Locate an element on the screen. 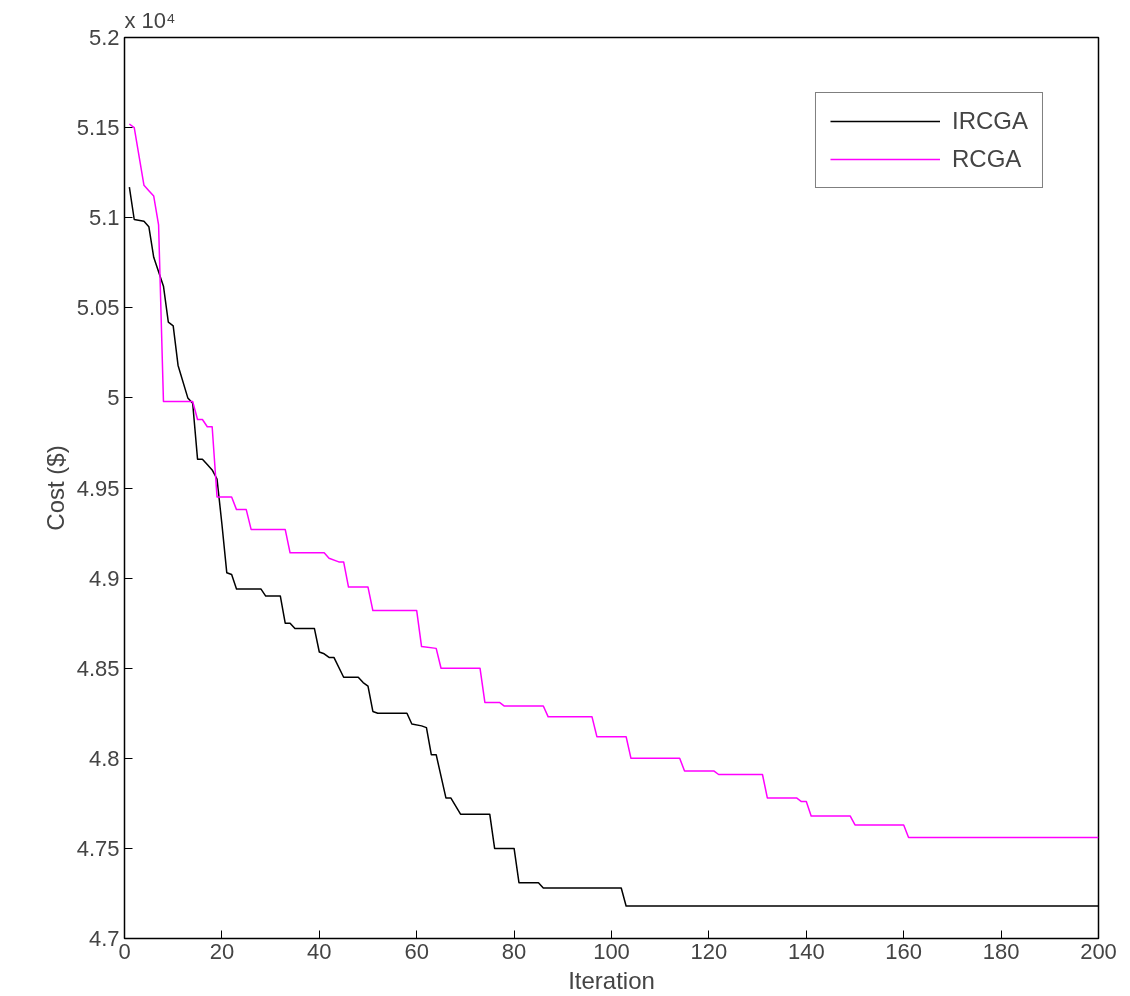 This screenshot has width=1130, height=996. x-tick-label: 200 is located at coordinates (1098, 951).